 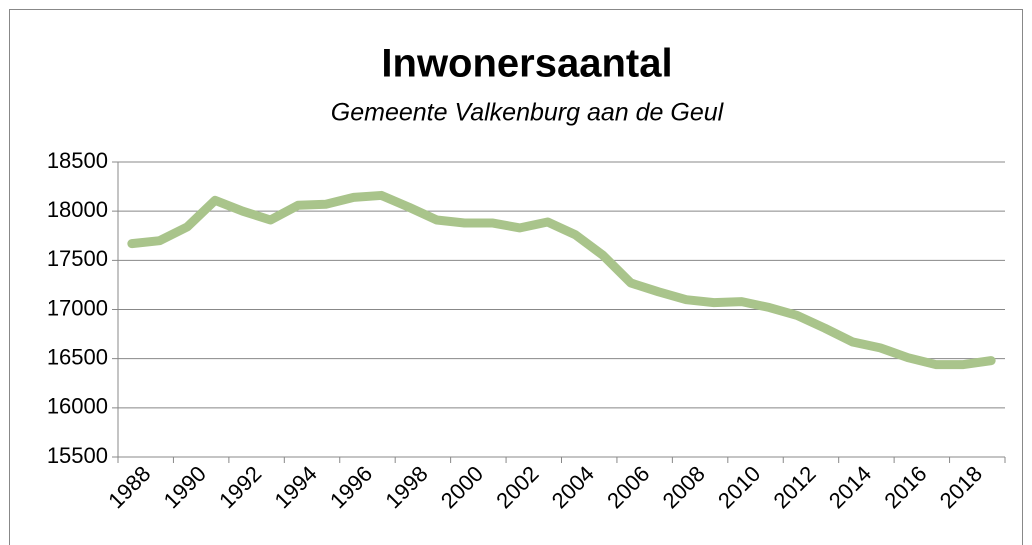 I want to click on y-tick-label: 17000, so click(x=77, y=307).